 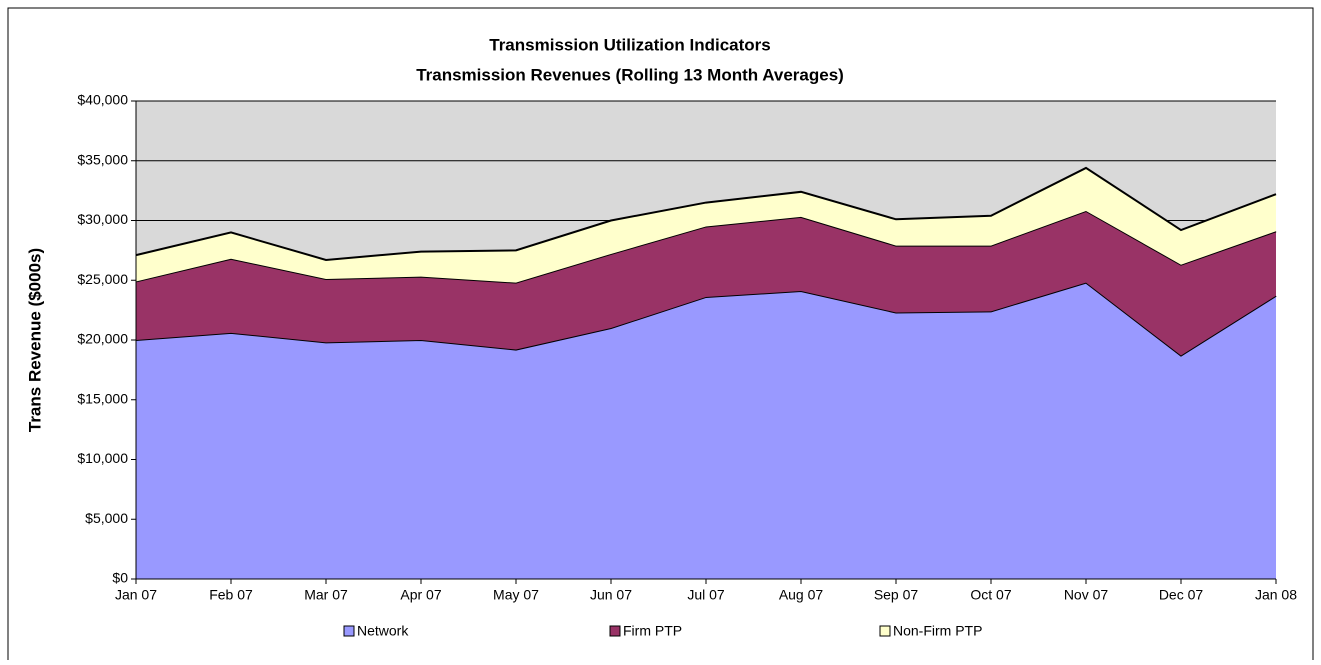 What do you see at coordinates (937, 631) in the screenshot?
I see `legend-label: Non-Firm PTP` at bounding box center [937, 631].